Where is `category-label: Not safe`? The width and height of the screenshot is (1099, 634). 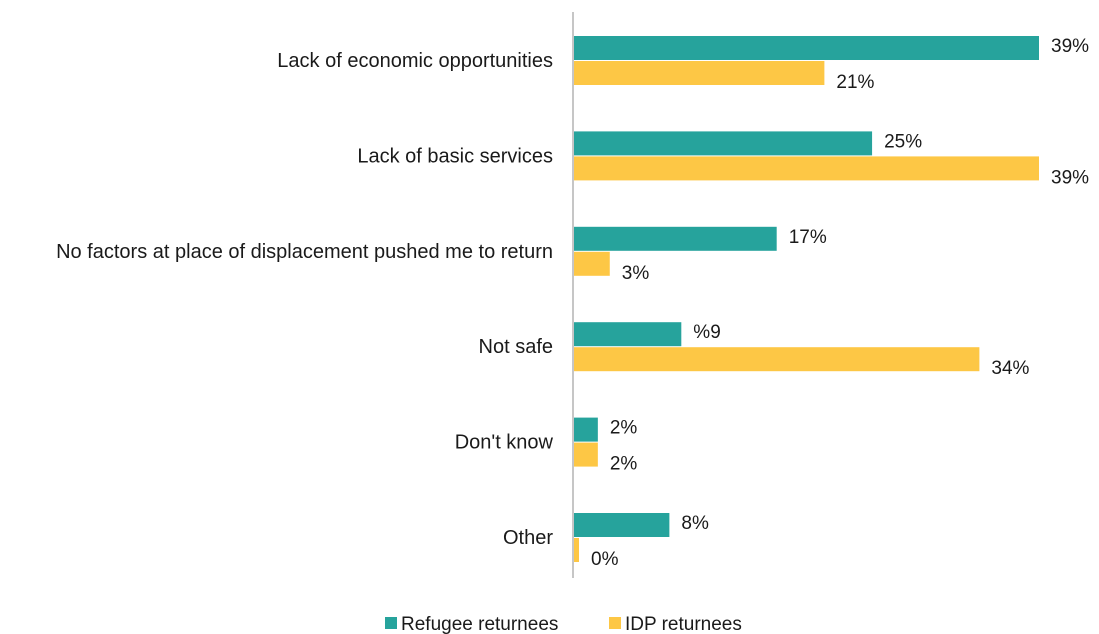 category-label: Not safe is located at coordinates (516, 347).